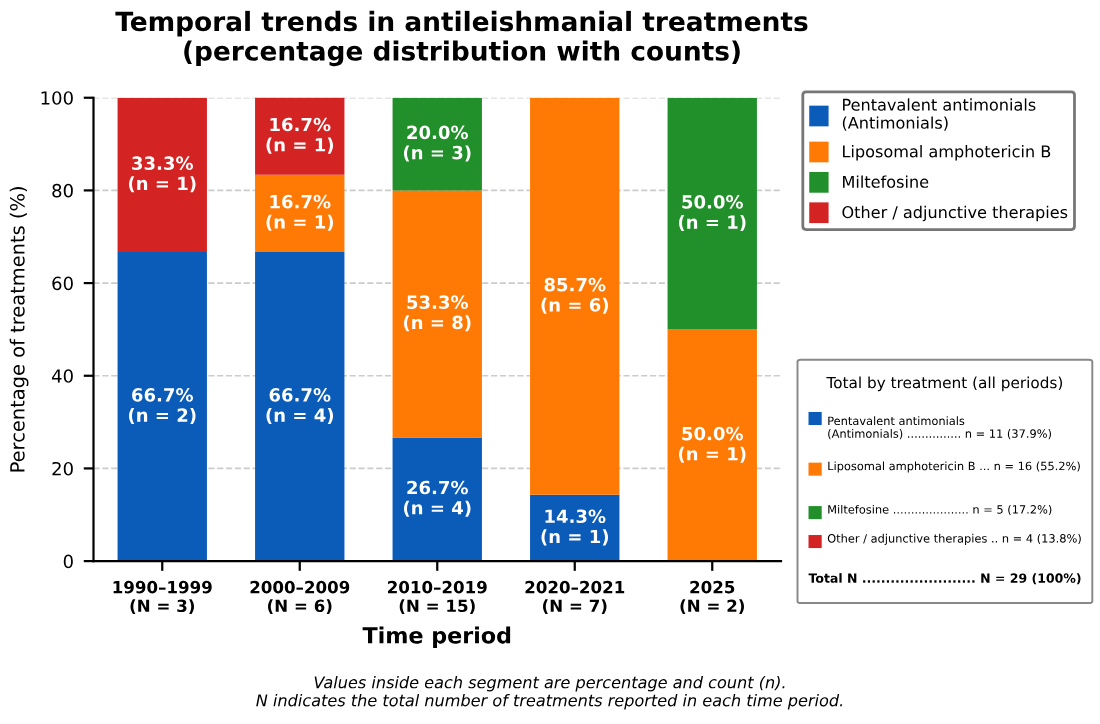 This screenshot has width=1100, height=724. Describe the element at coordinates (947, 153) in the screenshot. I see `legend-label: Liposomal amphotericin B` at that location.